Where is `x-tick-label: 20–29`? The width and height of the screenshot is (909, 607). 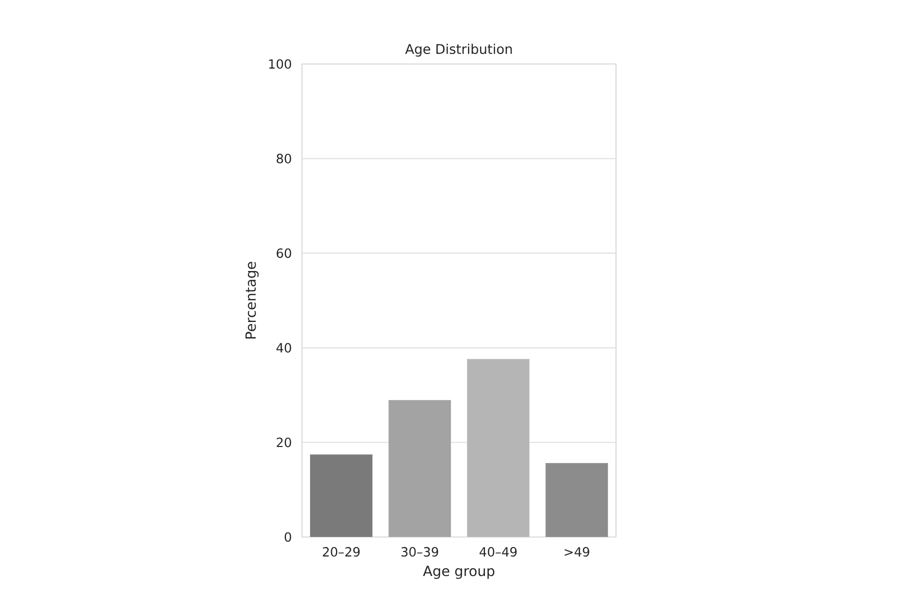
x-tick-label: 20–29 is located at coordinates (341, 552).